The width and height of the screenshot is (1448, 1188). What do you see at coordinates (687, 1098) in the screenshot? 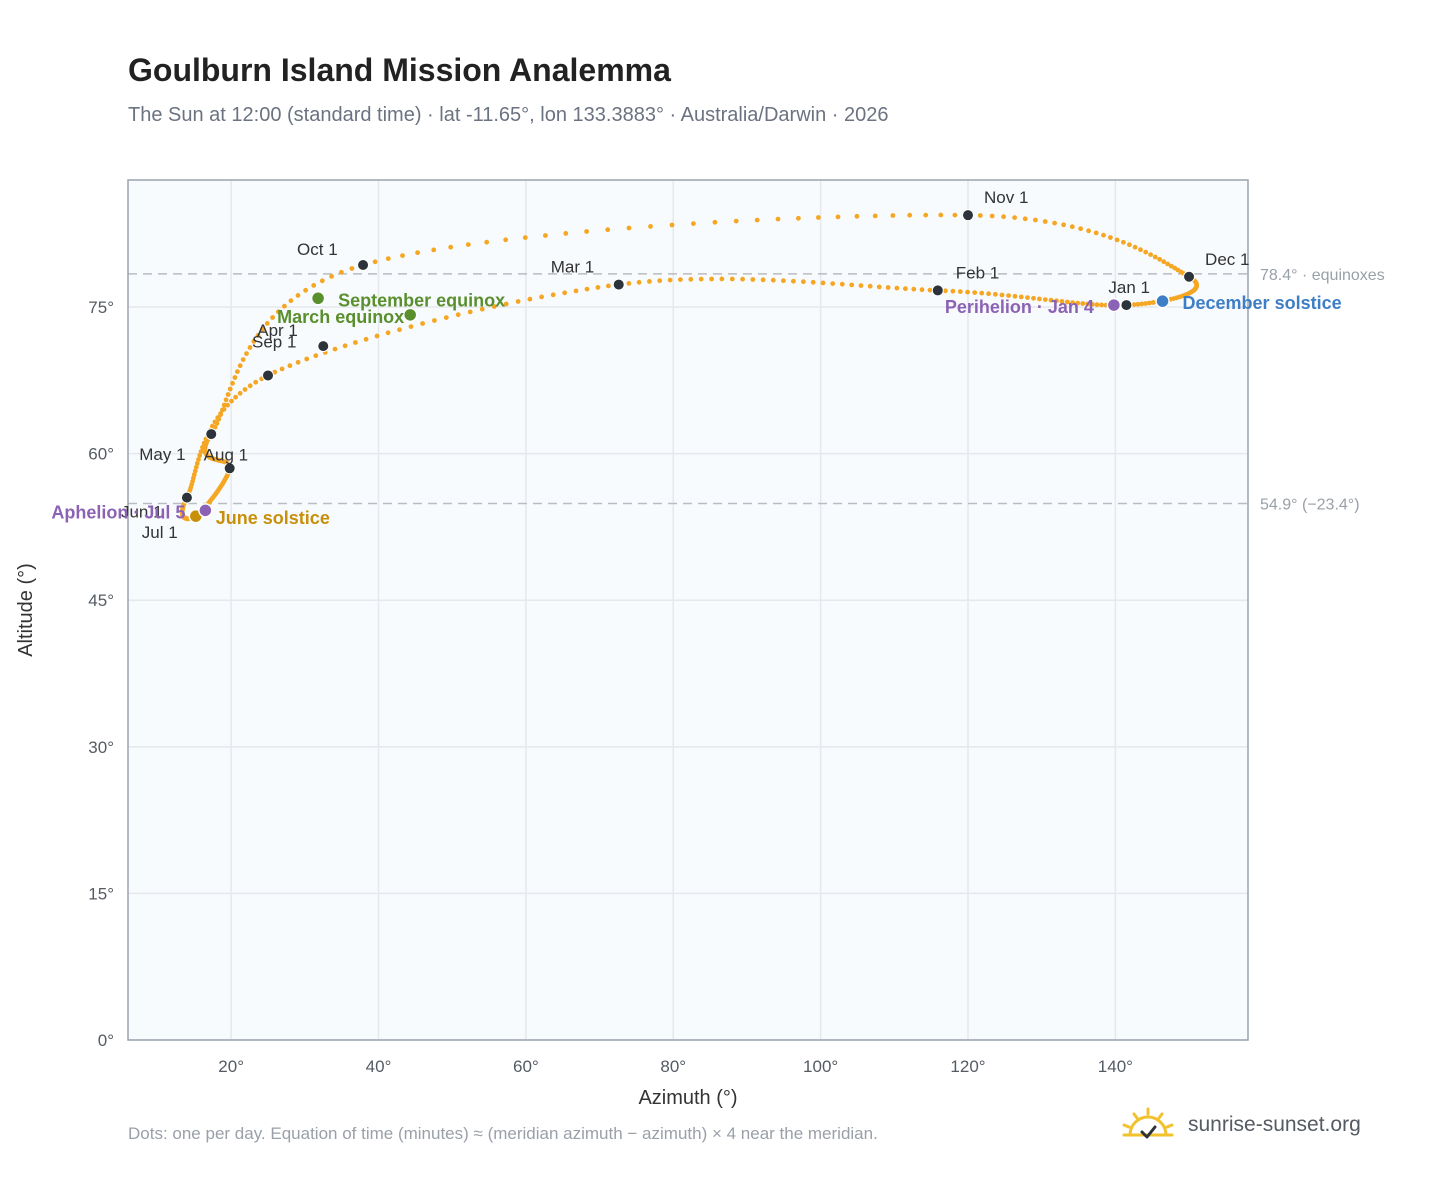
I see `x-axis-label: Azimuth (°)` at bounding box center [687, 1098].